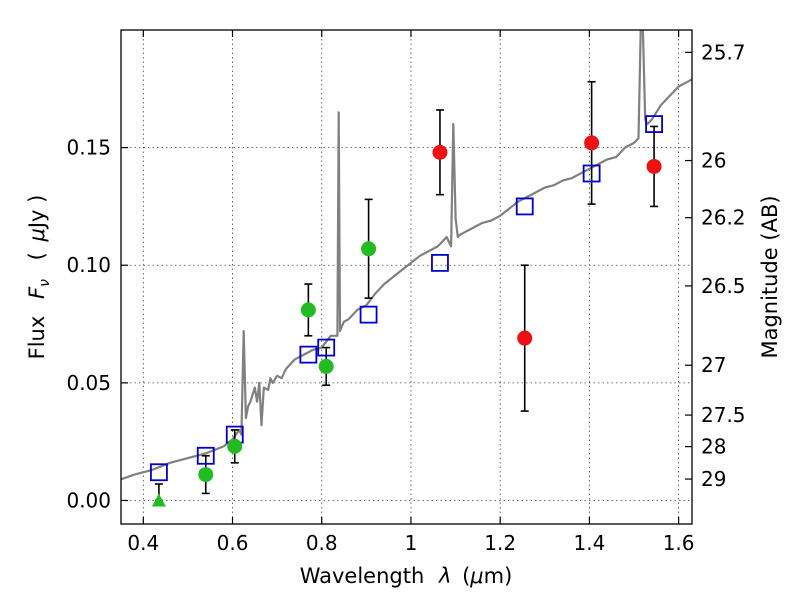 This screenshot has height=604, width=800. Describe the element at coordinates (88, 148) in the screenshot. I see `y-tick-label: 0.15` at that location.